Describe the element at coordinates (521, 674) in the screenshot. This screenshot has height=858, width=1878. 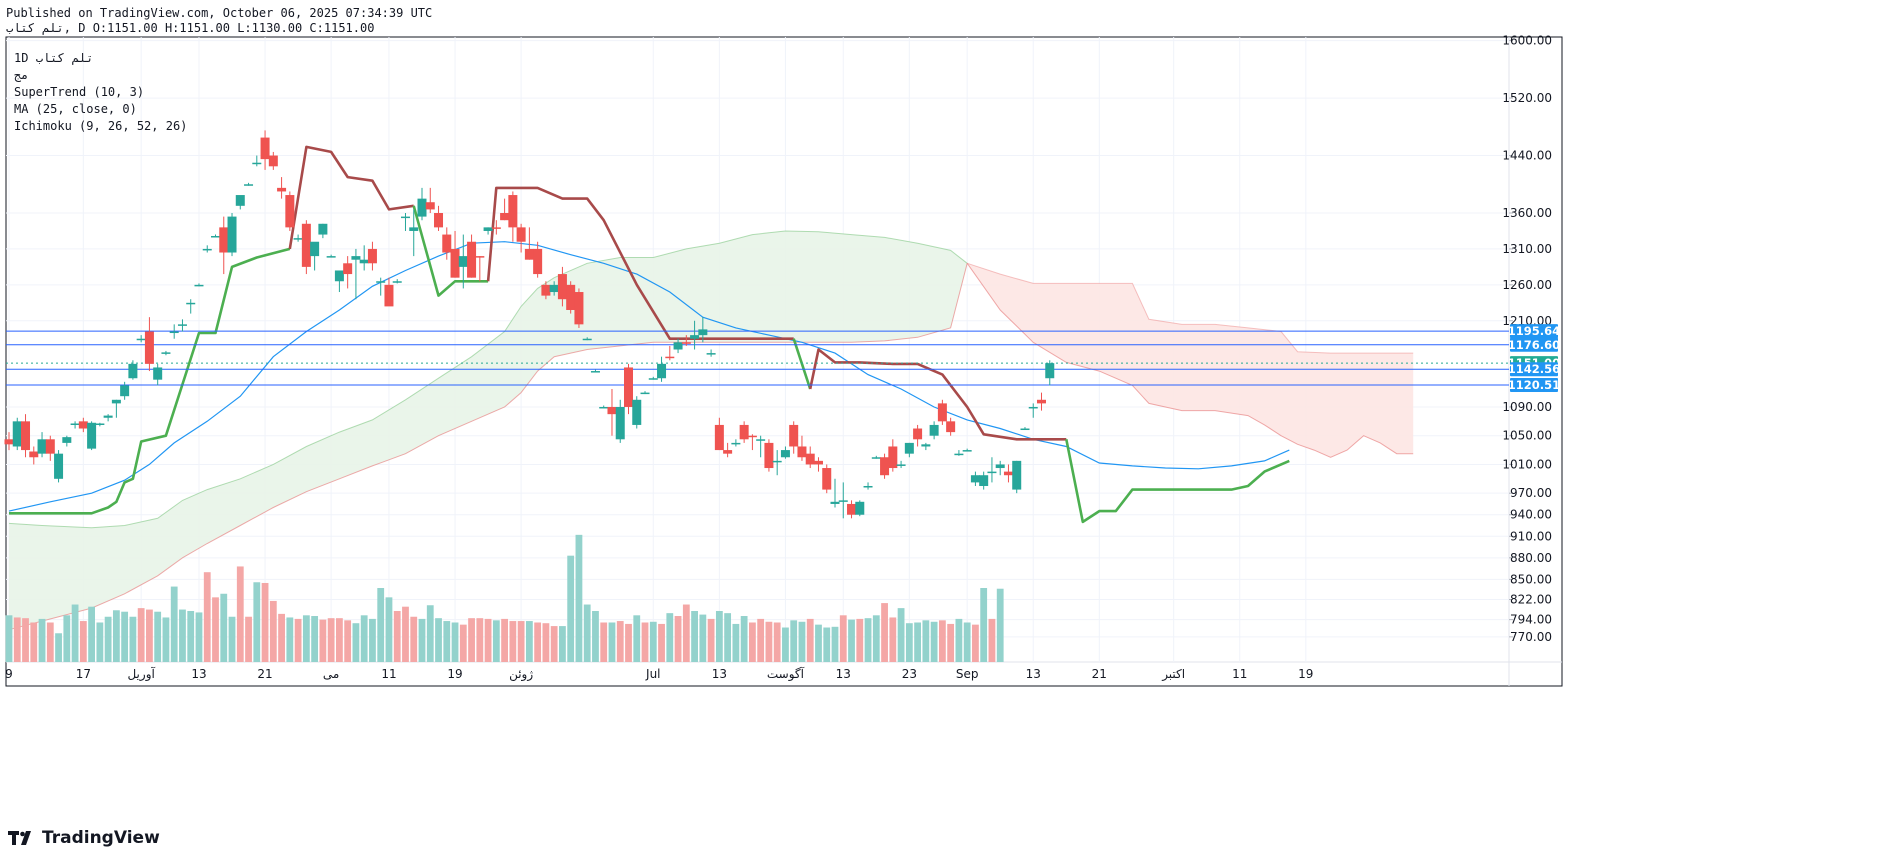
I see `time-tick-label: ژوئن` at that location.